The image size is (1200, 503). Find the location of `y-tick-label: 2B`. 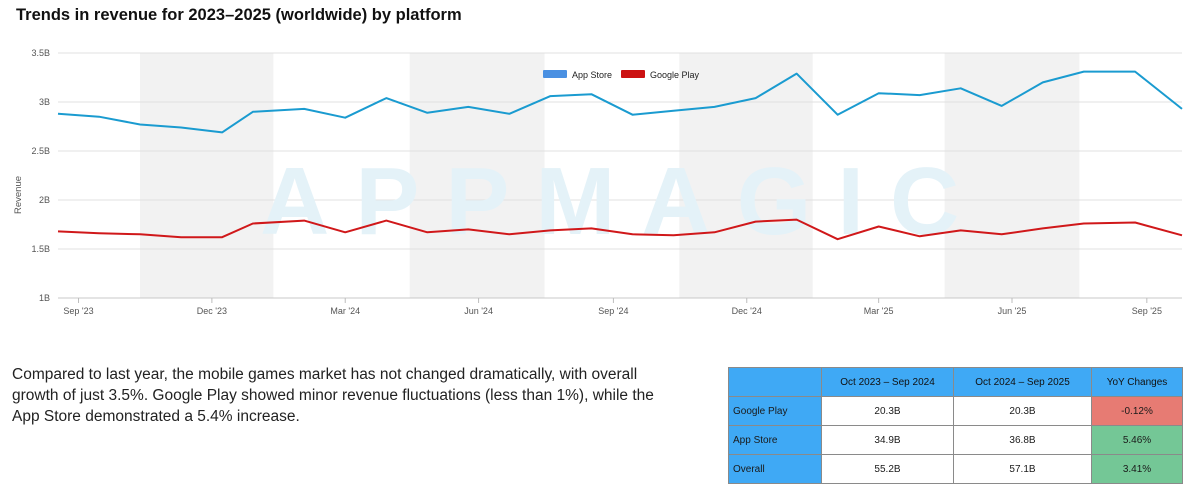

y-tick-label: 2B is located at coordinates (44, 200).